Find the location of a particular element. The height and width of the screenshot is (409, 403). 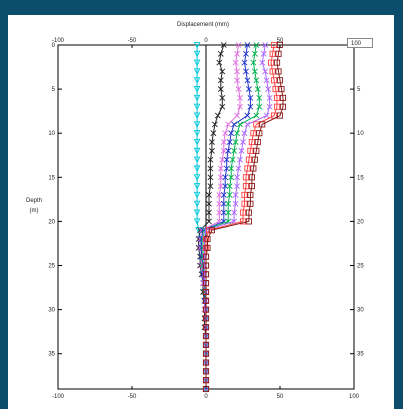

x-tick-label-bottom: 100 is located at coordinates (354, 397).